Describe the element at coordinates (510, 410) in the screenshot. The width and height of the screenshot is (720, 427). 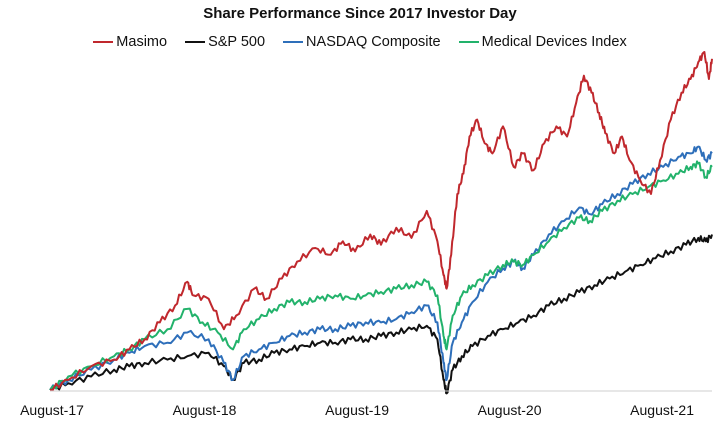
I see `x-tick-label: August-20` at that location.